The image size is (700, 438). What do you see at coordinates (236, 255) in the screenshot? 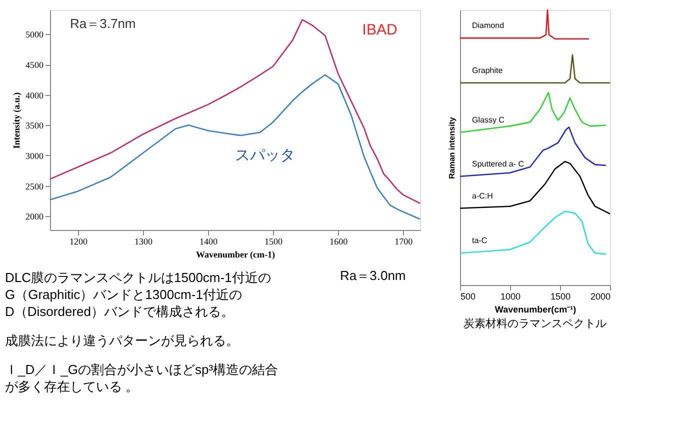
I see `x-axis-title: Wavenumber (cm-1)` at bounding box center [236, 255].